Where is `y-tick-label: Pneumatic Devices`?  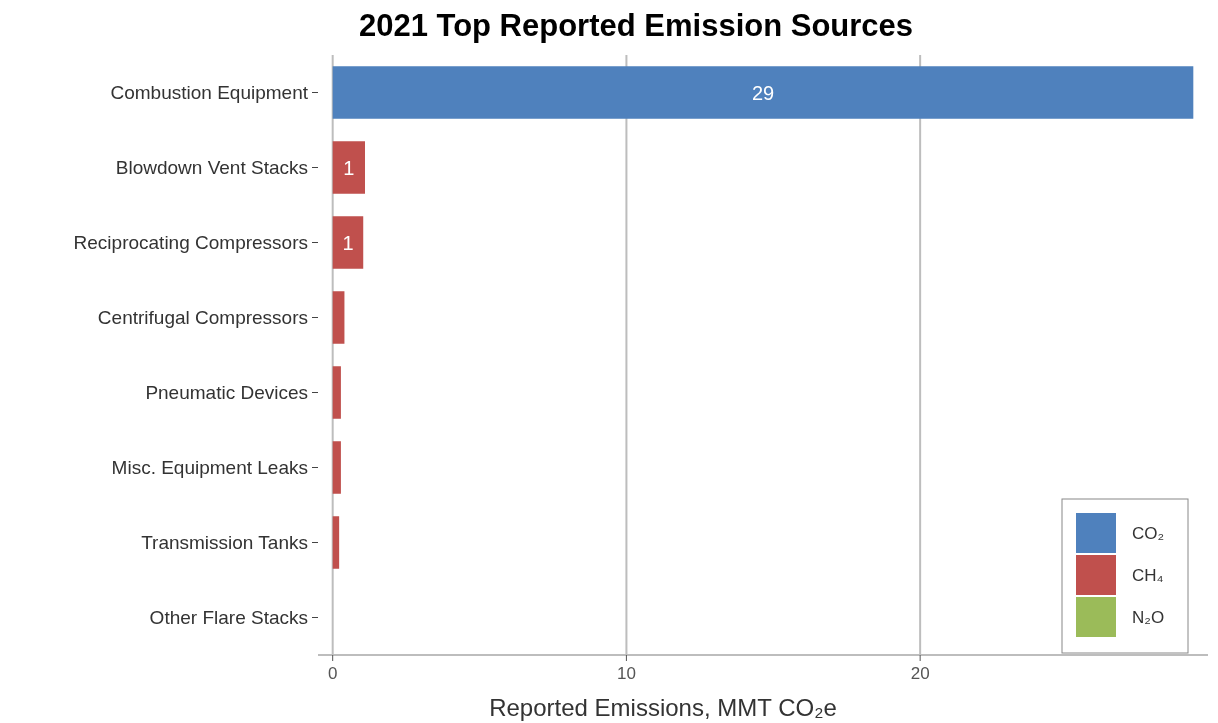
y-tick-label: Pneumatic Devices is located at coordinates (226, 393).